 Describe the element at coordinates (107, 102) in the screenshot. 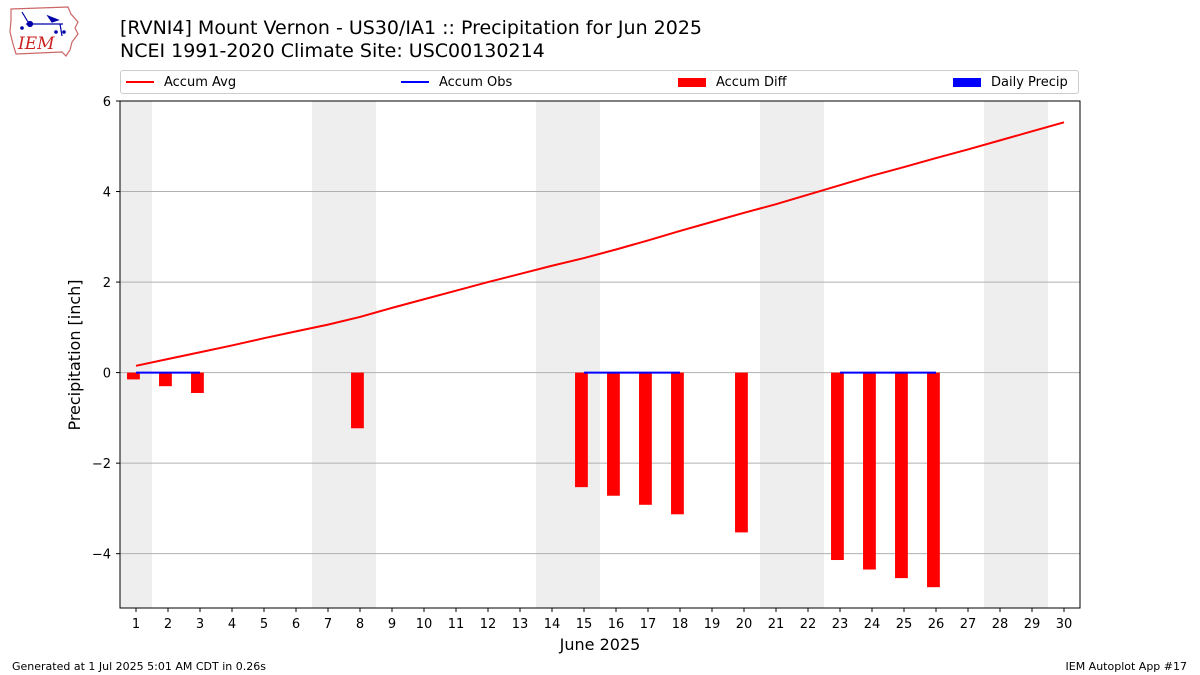

I see `y-tick-label: 6` at that location.